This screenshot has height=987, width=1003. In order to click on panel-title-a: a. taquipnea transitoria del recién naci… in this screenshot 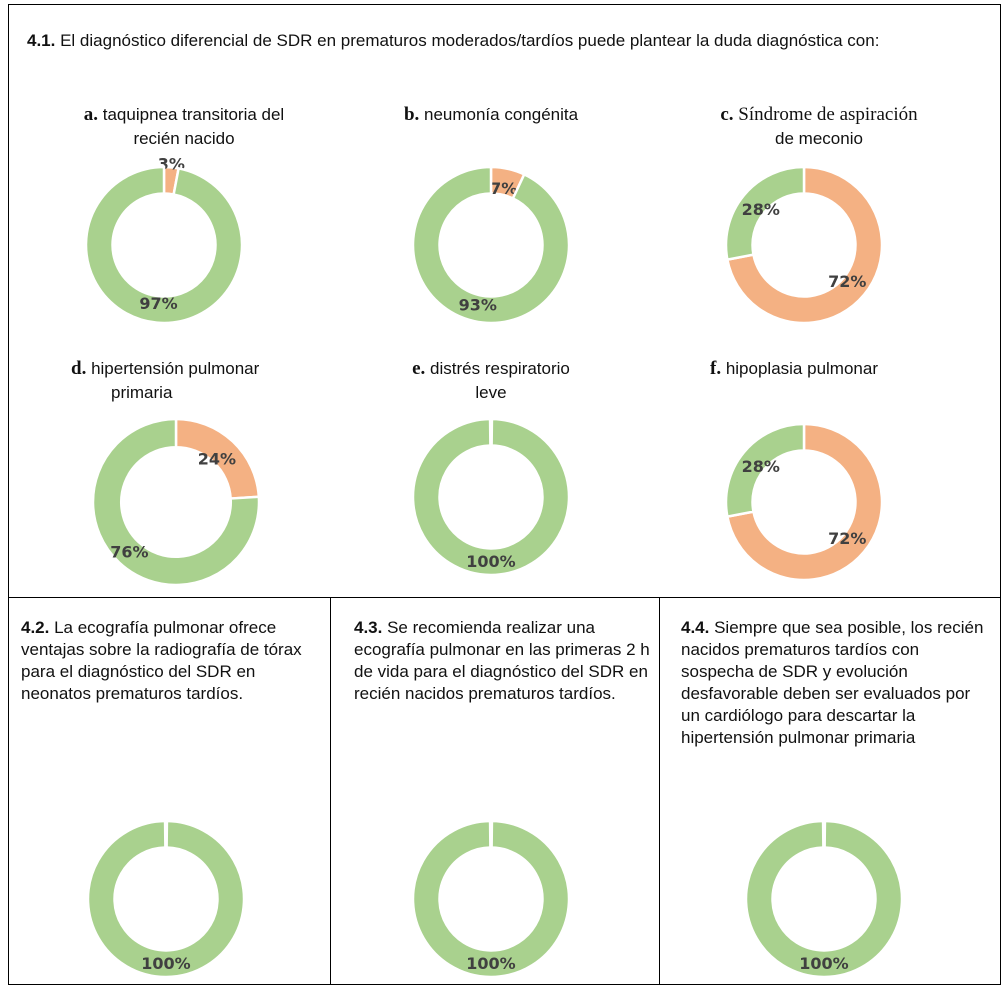, I will do `click(184, 127)`.